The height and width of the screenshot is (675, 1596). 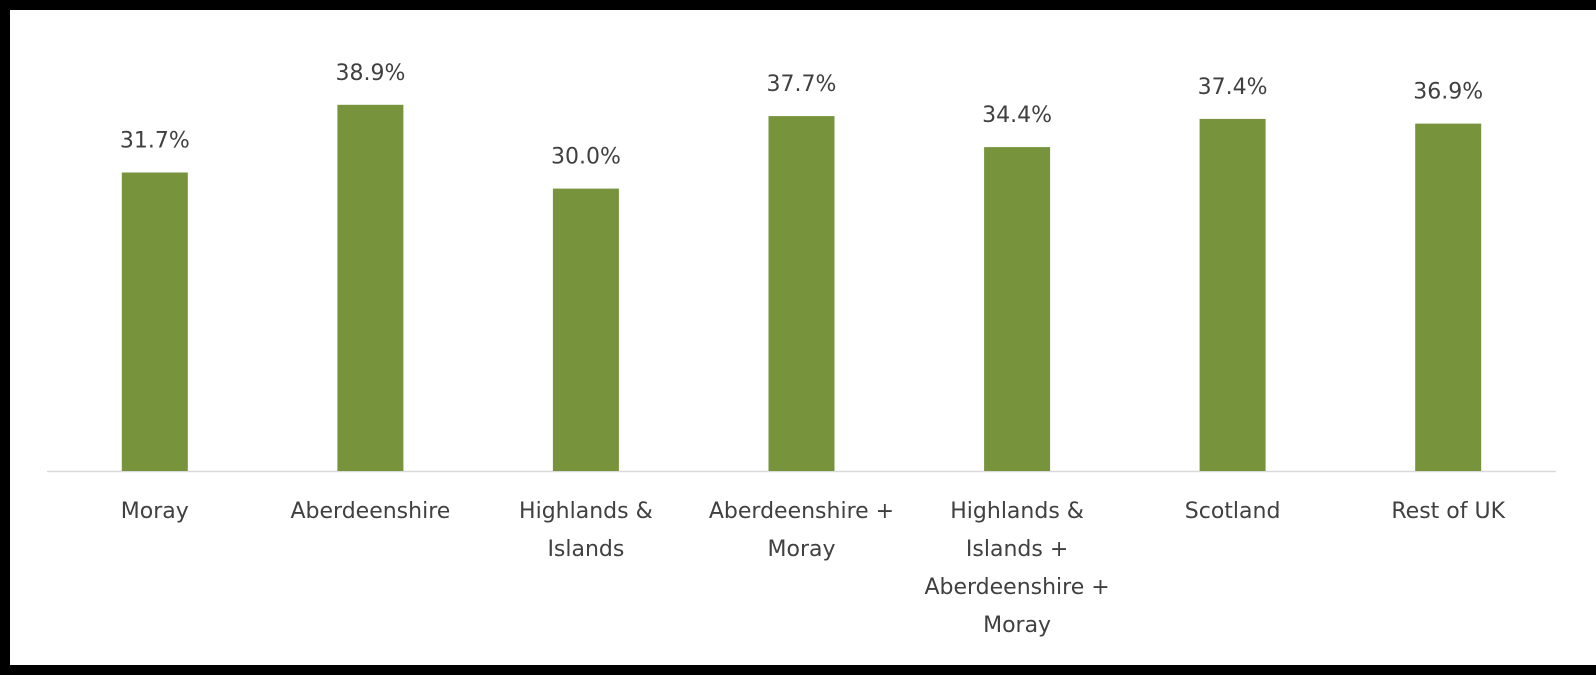 I want to click on category-label-6: Rest of UK, so click(x=1448, y=511).